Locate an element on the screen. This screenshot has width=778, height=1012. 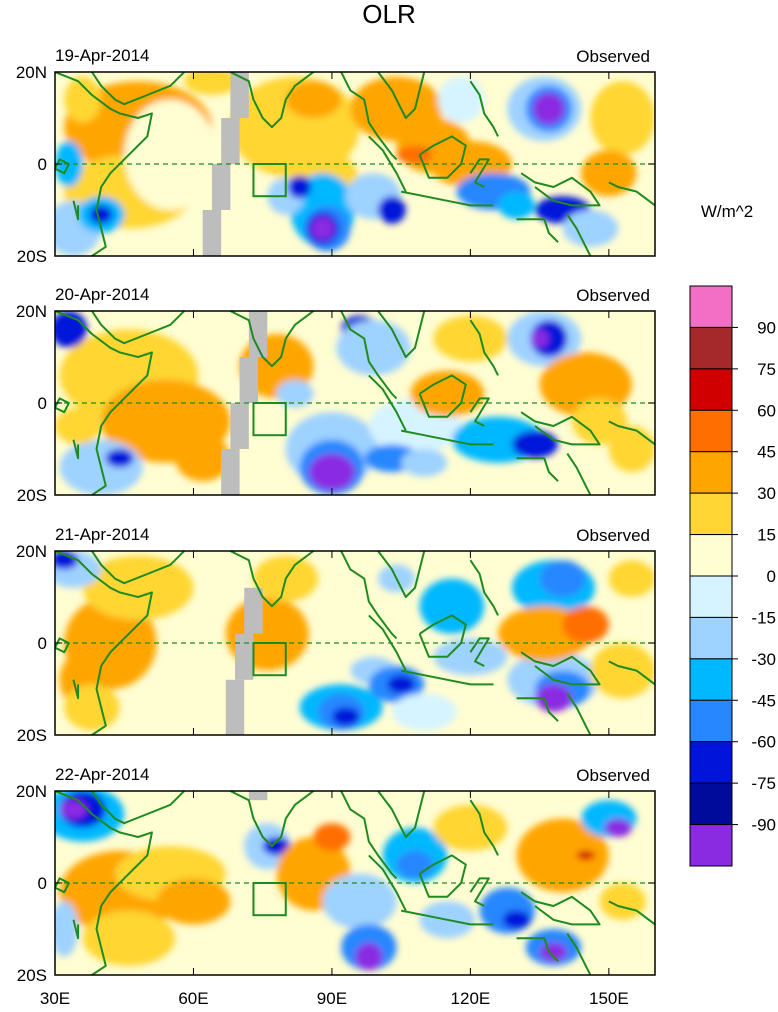
colorbar-label: -45 is located at coordinates (763, 700).